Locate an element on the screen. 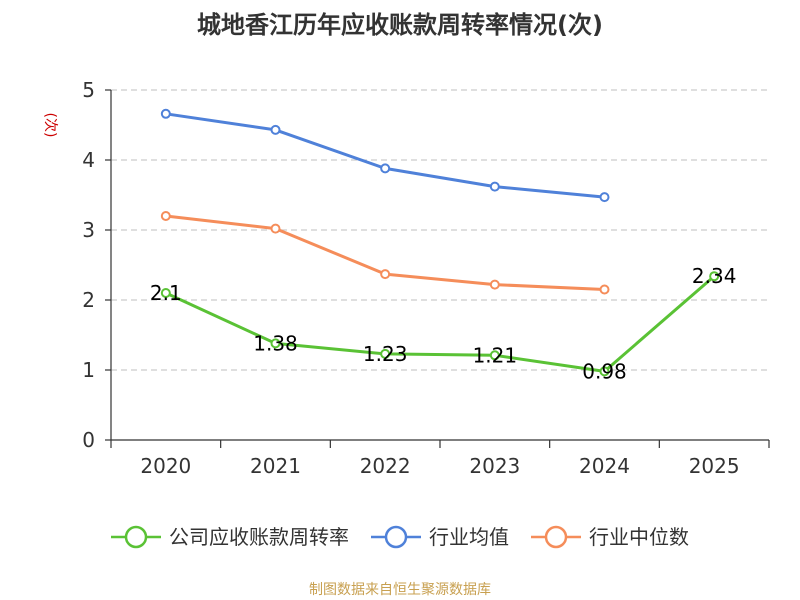 This screenshot has width=800, height=600. source-note: 制图数据来自恒生聚源数据库 is located at coordinates (400, 590).